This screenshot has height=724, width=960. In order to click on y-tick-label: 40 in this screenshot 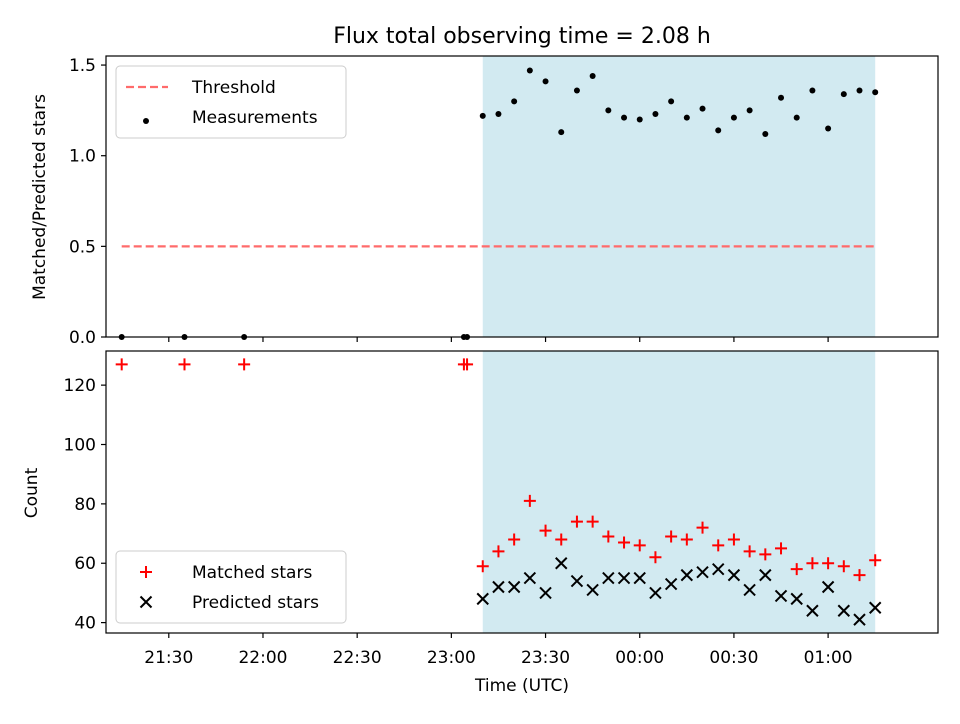, I will do `click(85, 624)`.